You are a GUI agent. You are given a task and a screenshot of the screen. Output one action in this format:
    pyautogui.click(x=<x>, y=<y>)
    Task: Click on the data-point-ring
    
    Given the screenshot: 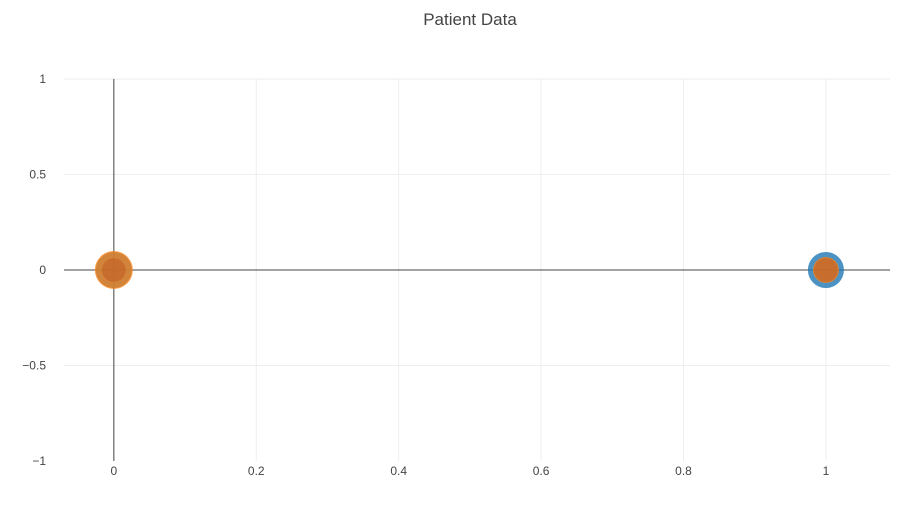 What is the action you would take?
    pyautogui.click(x=825, y=270)
    